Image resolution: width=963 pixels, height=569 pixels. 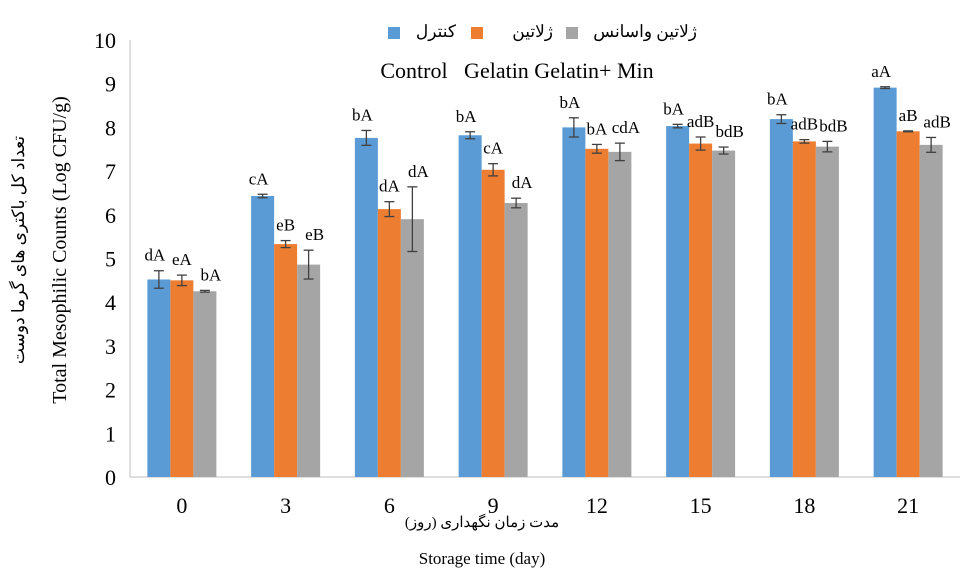 I want to click on data-label: aB, so click(x=908, y=115).